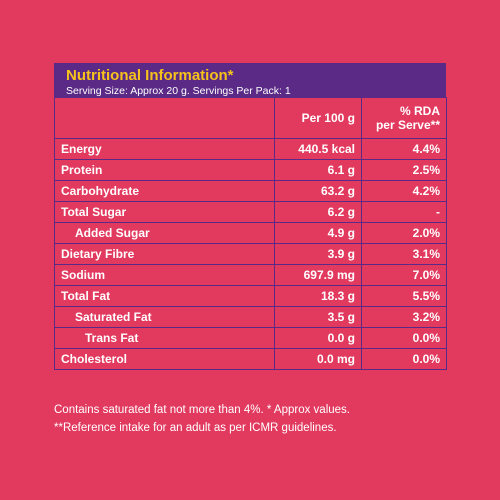 The image size is (500, 500). I want to click on nutrient-name: Protein, so click(164, 170).